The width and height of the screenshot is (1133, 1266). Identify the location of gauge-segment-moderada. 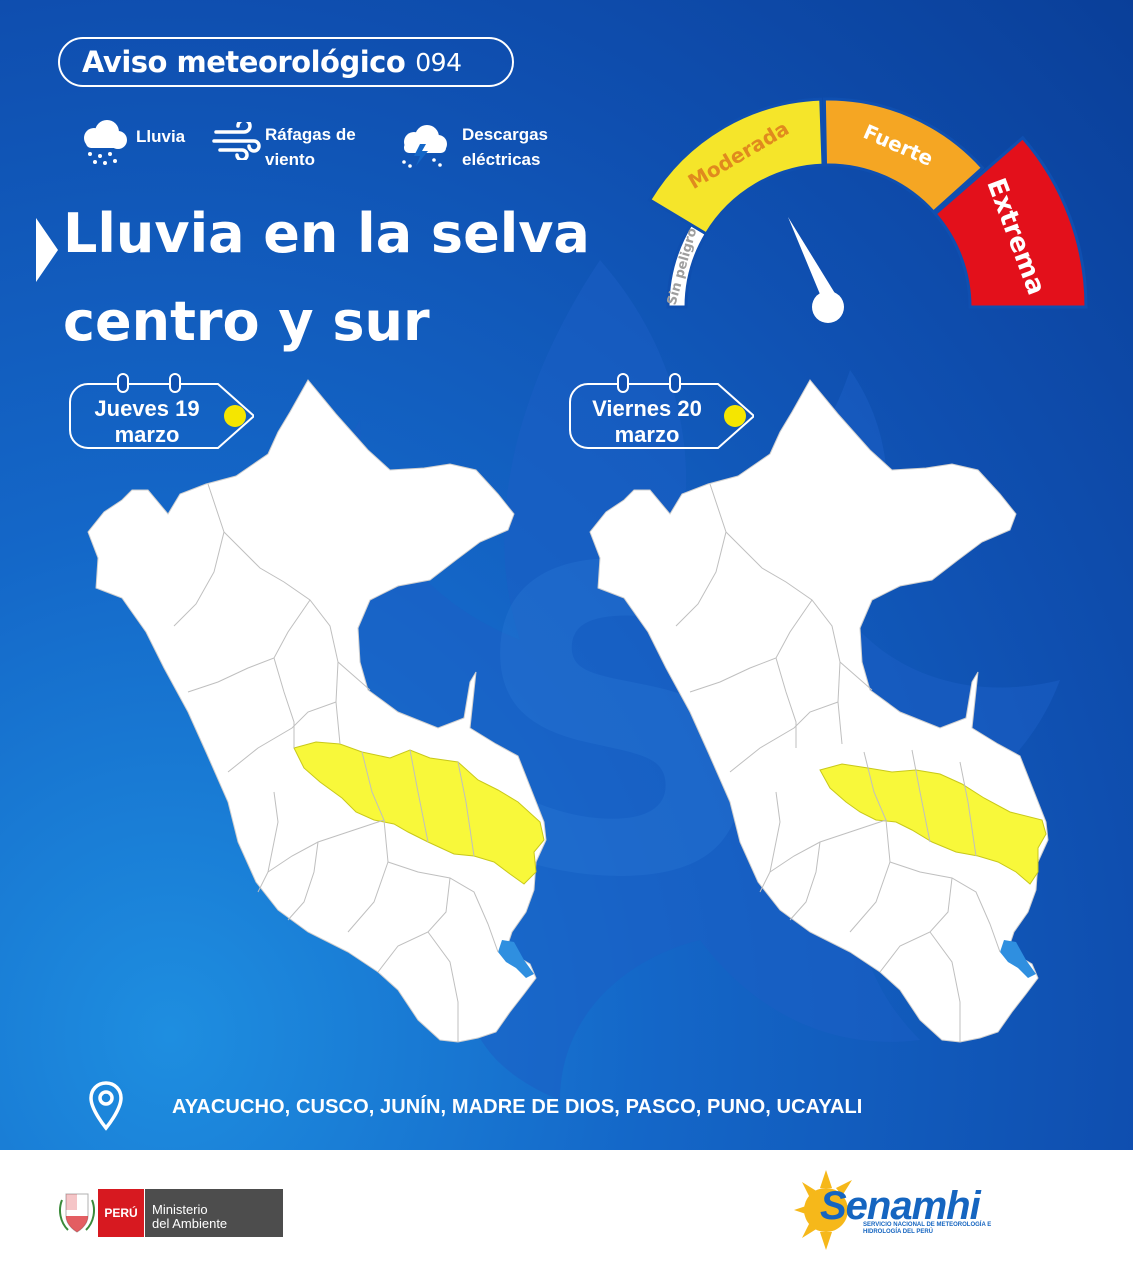
(736, 166).